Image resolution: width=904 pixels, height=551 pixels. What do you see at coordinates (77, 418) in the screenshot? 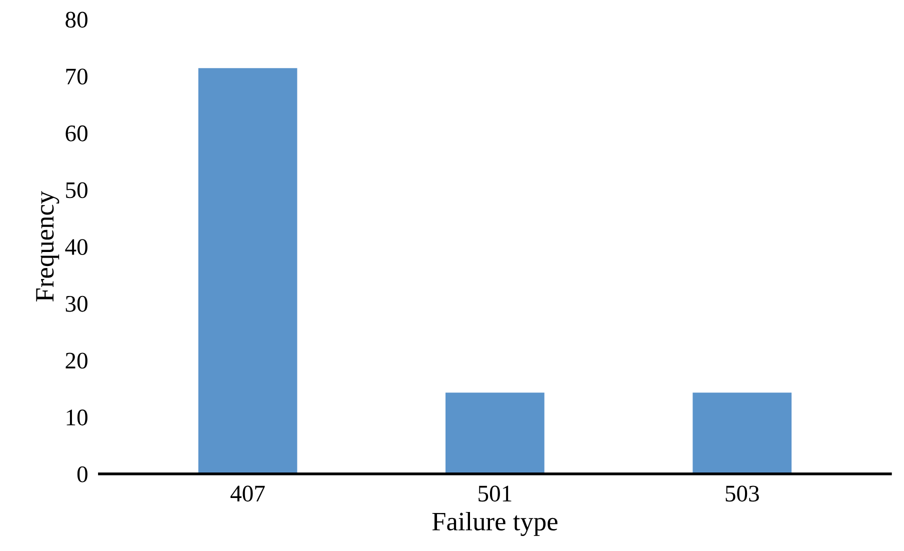
I see `y-tick-label: 10` at bounding box center [77, 418].